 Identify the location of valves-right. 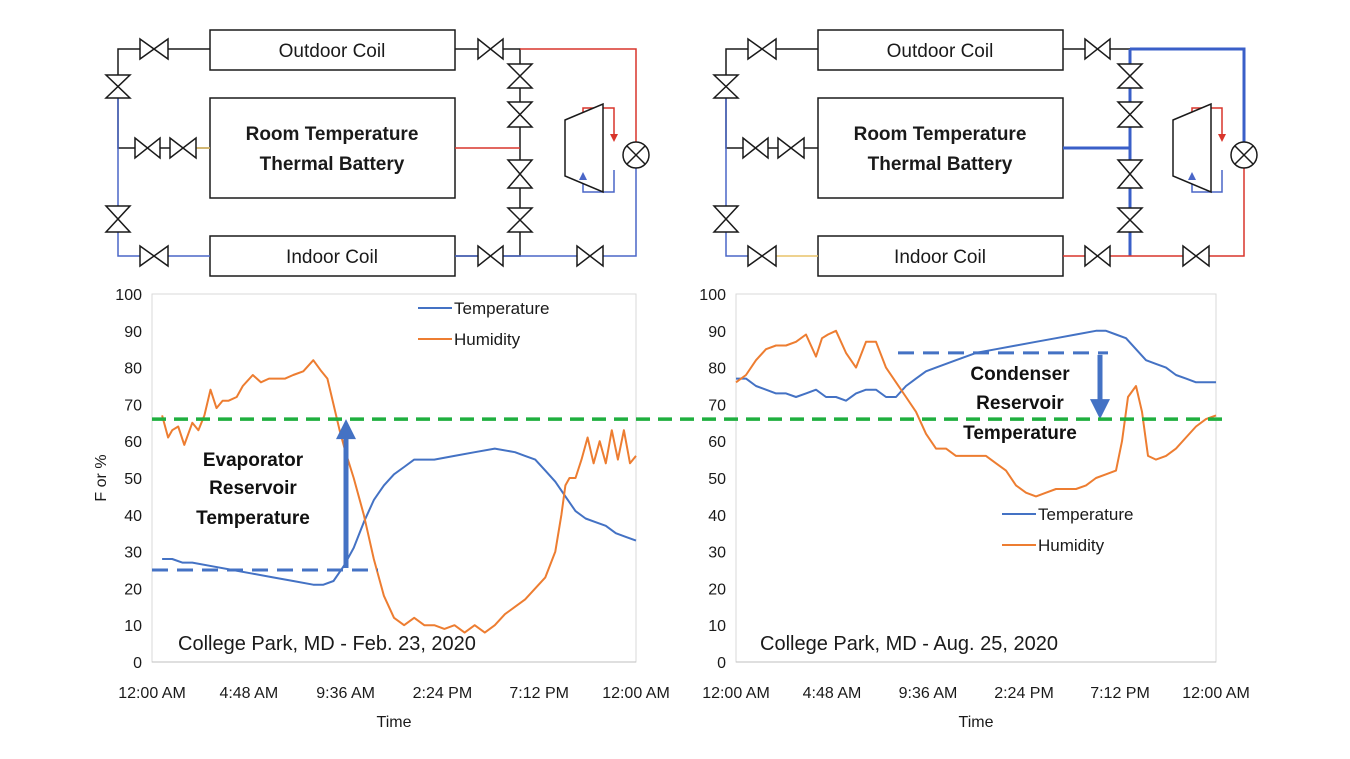
(961, 152).